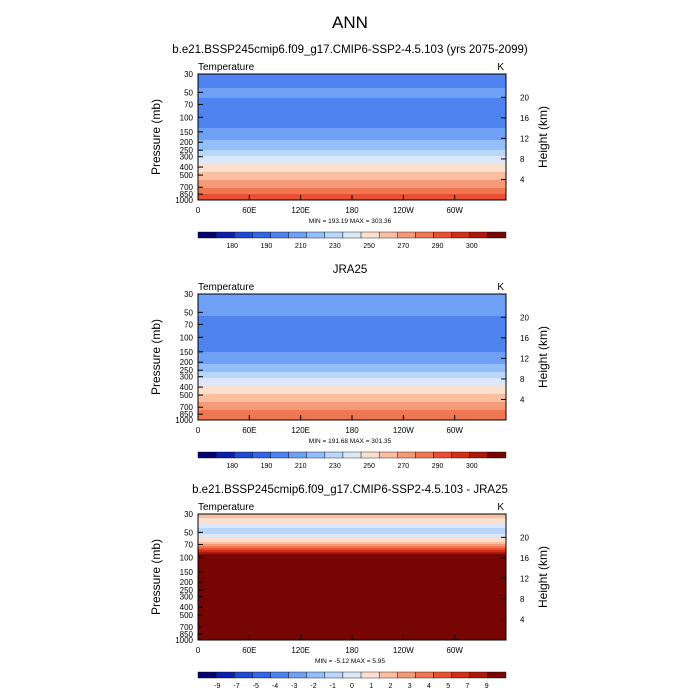 The height and width of the screenshot is (700, 700). Describe the element at coordinates (350, 441) in the screenshot. I see `minmax-label: MIN = 191.68 MAX = 301.35` at that location.